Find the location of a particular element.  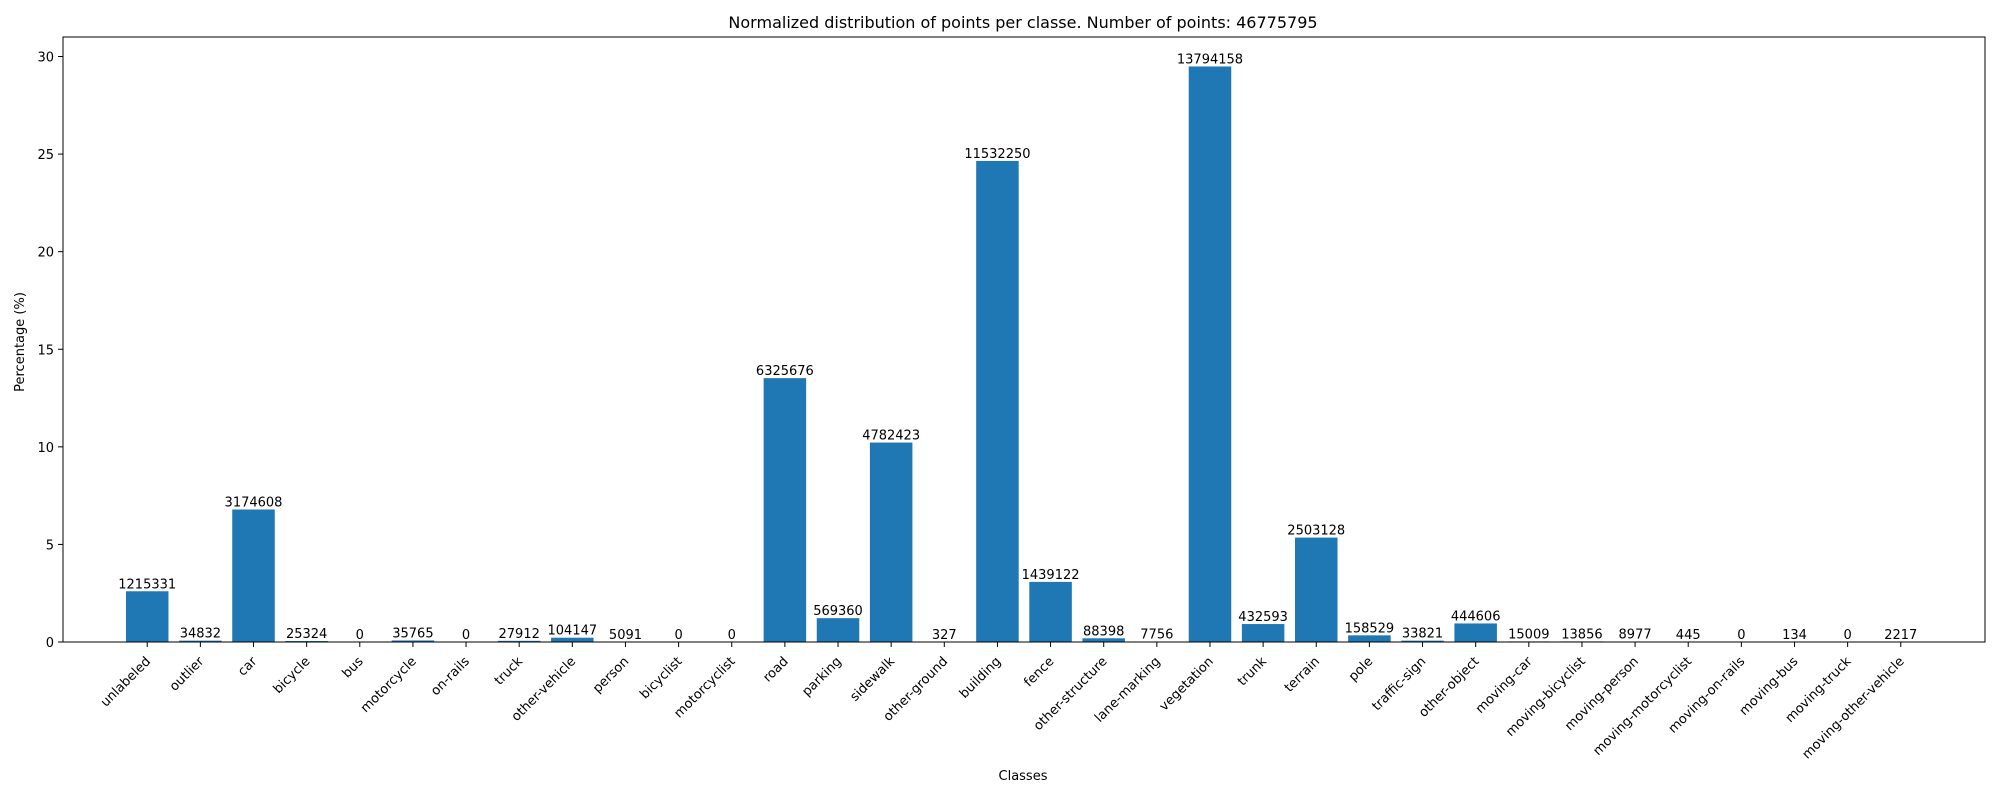

data-label-truck: 27912 is located at coordinates (519, 634).